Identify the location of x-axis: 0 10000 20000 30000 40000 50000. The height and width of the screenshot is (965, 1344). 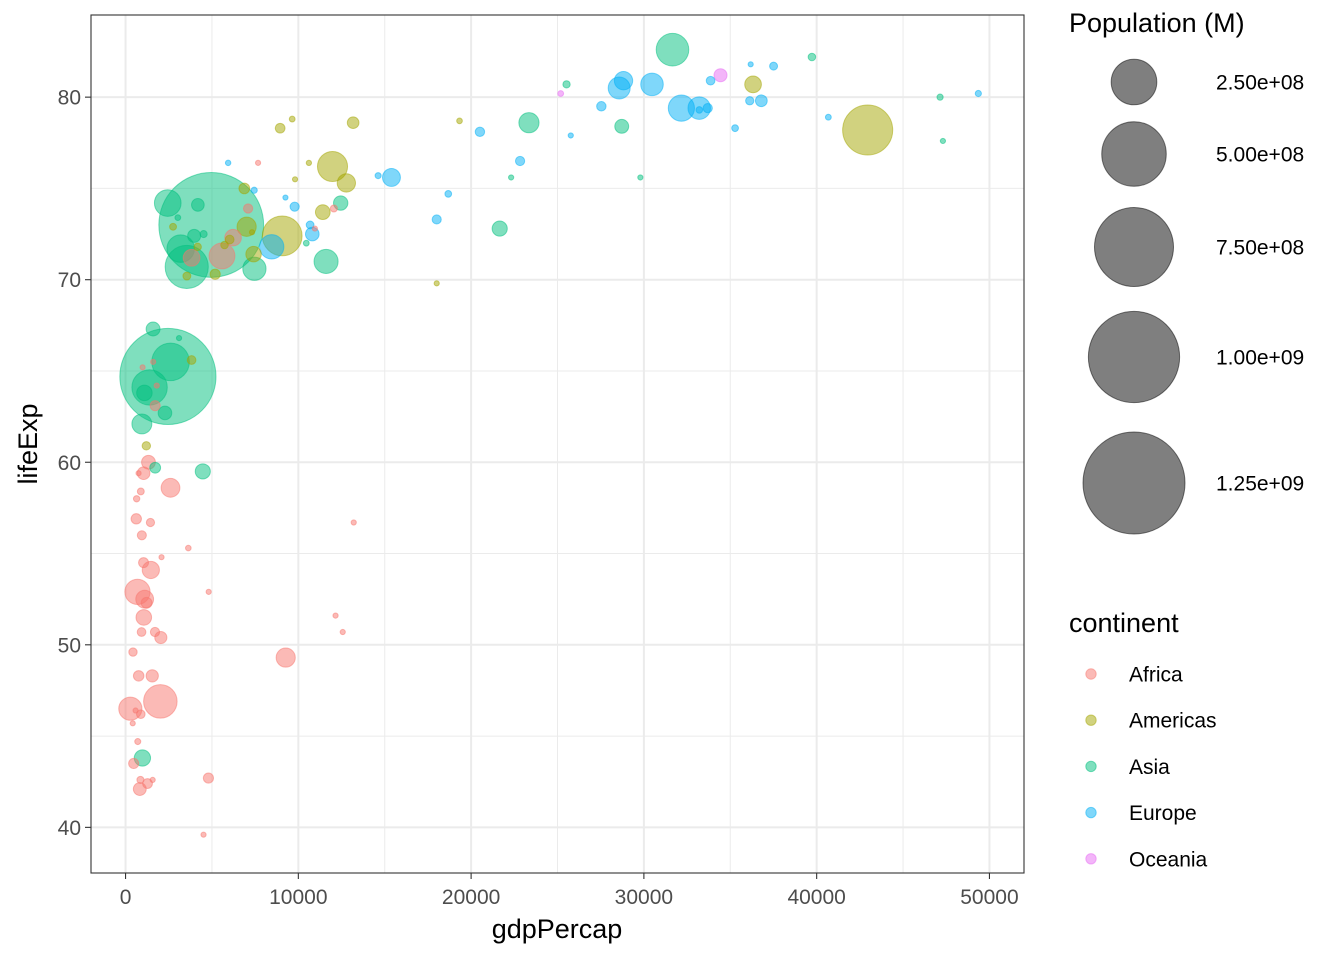
(569, 891).